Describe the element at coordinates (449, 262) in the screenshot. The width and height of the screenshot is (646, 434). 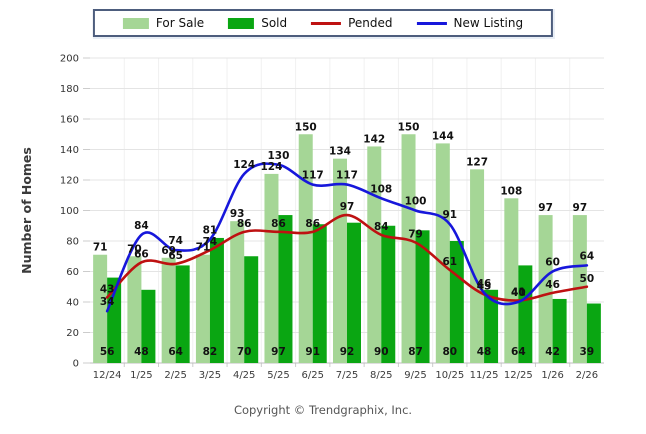
I see `pended-value-label: 61` at that location.